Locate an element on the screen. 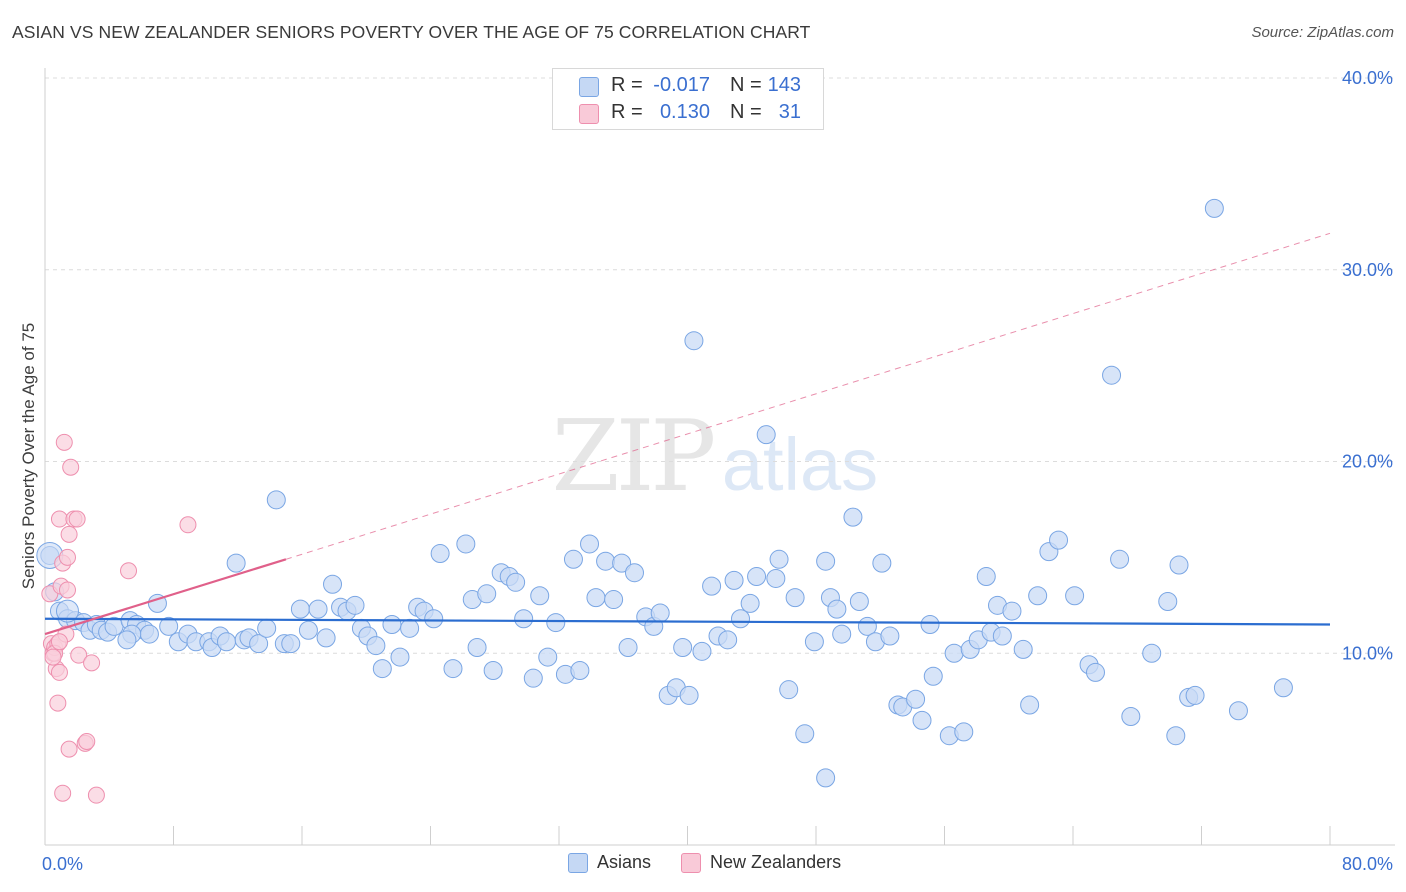 The image size is (1406, 892). legend-swatch-asians is located at coordinates (578, 862).